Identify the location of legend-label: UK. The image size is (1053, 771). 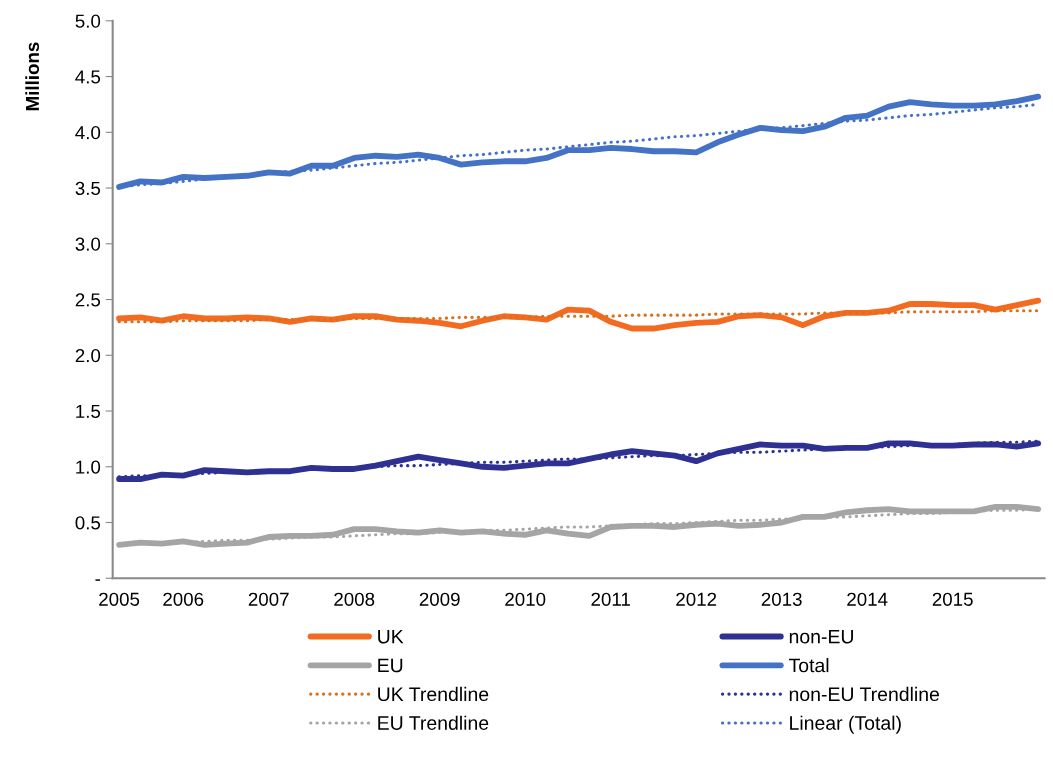
(391, 636).